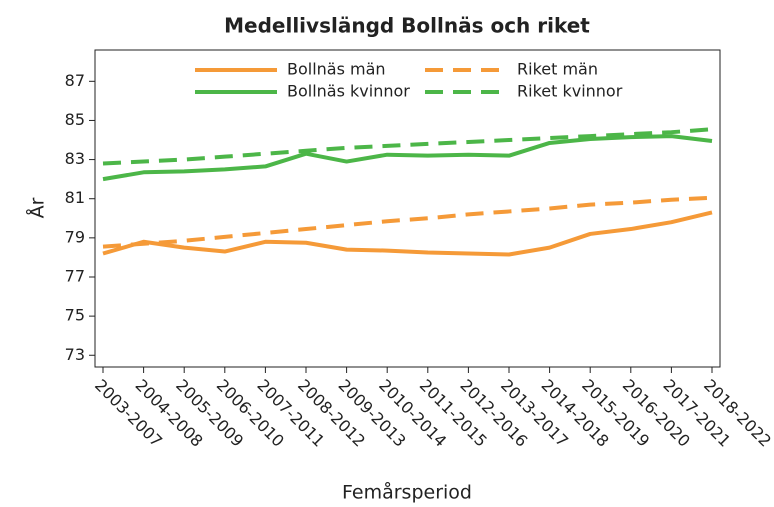 The image size is (774, 507). What do you see at coordinates (75, 197) in the screenshot?
I see `y-tick-label: 81` at bounding box center [75, 197].